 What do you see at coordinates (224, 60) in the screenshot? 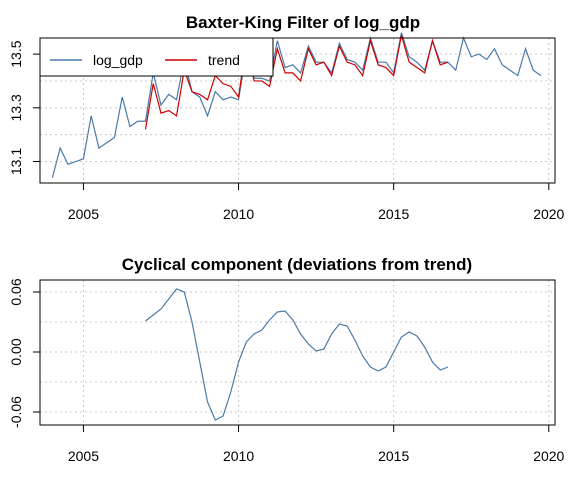
I see `legend-label: trend` at bounding box center [224, 60].